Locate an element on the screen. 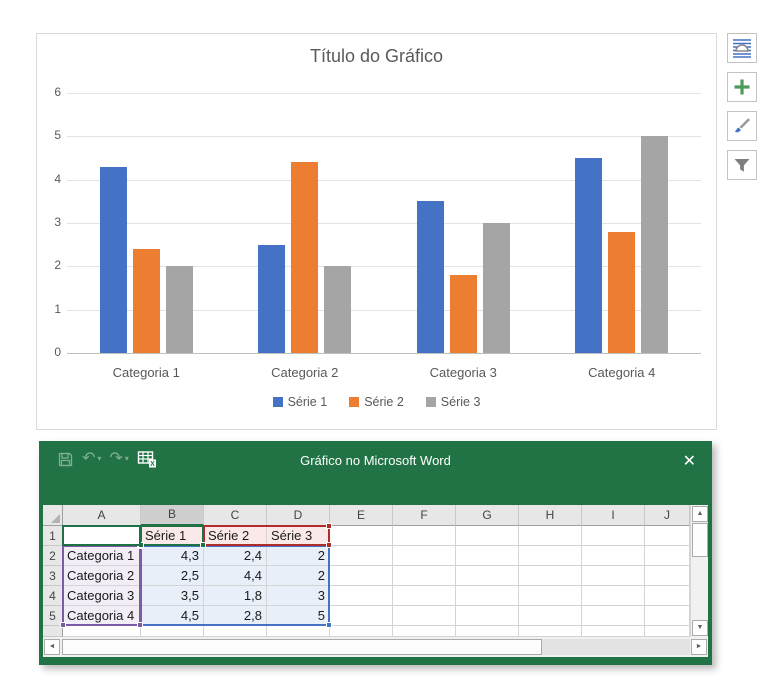 The height and width of the screenshot is (685, 782). cell-D4: 3 is located at coordinates (298, 596).